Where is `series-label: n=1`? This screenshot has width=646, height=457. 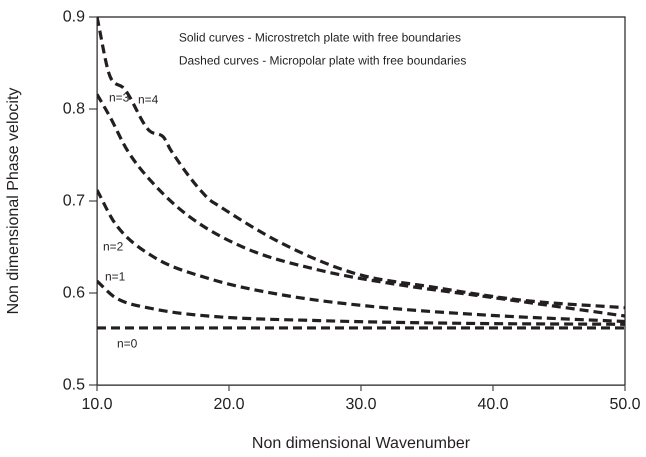
series-label: n=1 is located at coordinates (115, 276).